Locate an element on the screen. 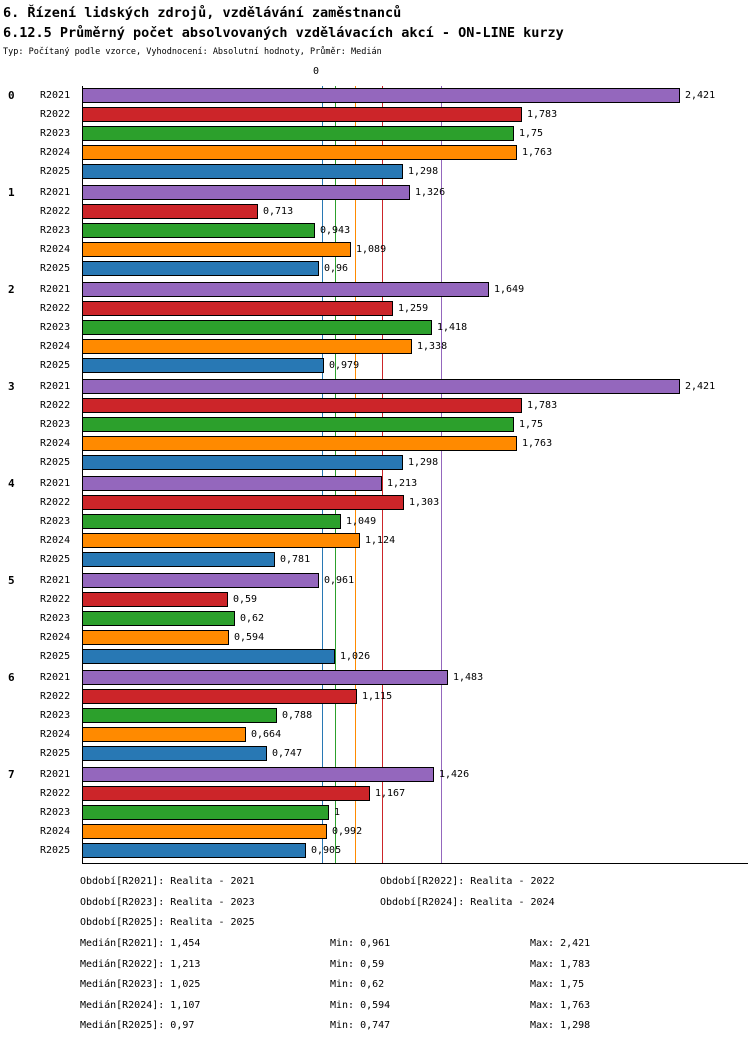 This screenshot has height=1040, width=750. bar-value: 1,649 is located at coordinates (509, 289).